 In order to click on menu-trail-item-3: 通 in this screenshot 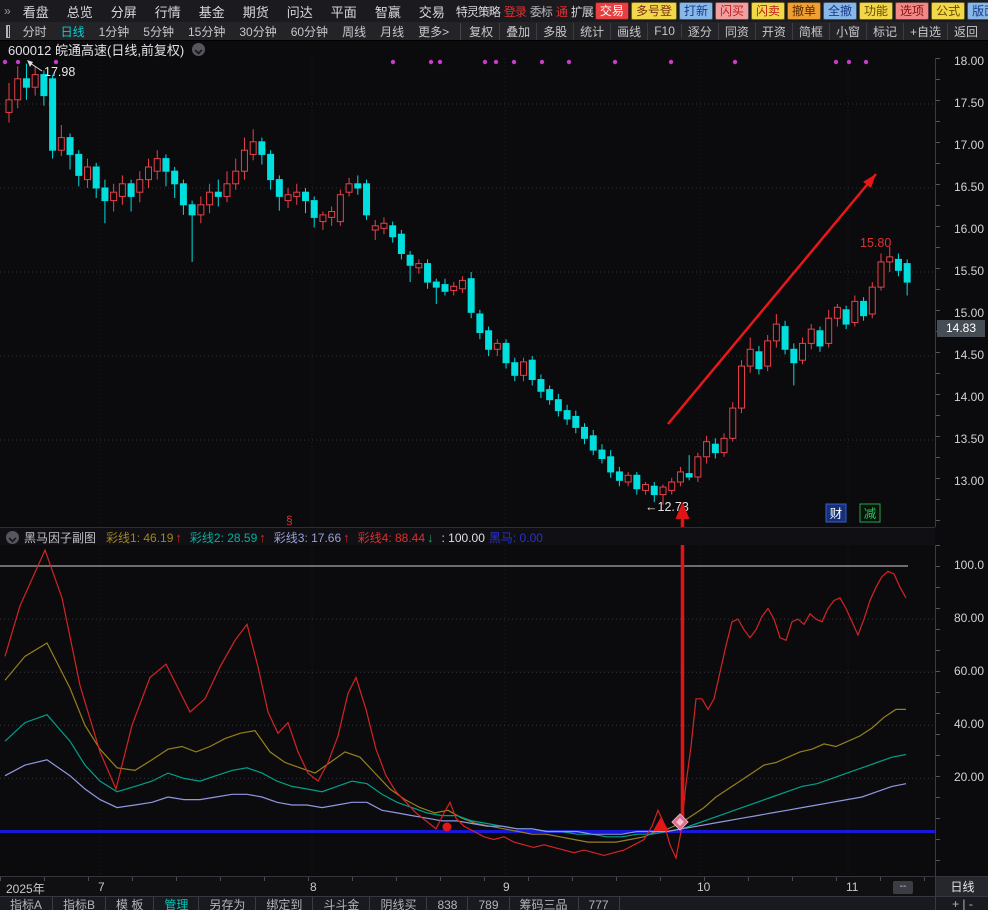, I will do `click(561, 11)`.